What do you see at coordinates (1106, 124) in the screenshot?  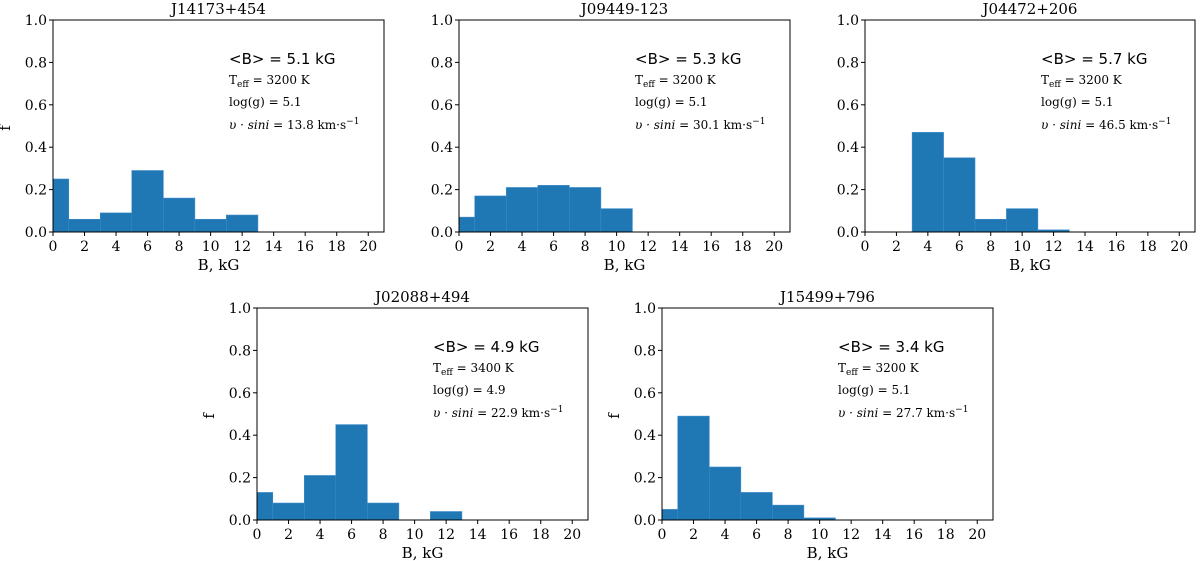 I see `vsini-annotation: υ · sini = 46.5 km·s−1` at bounding box center [1106, 124].